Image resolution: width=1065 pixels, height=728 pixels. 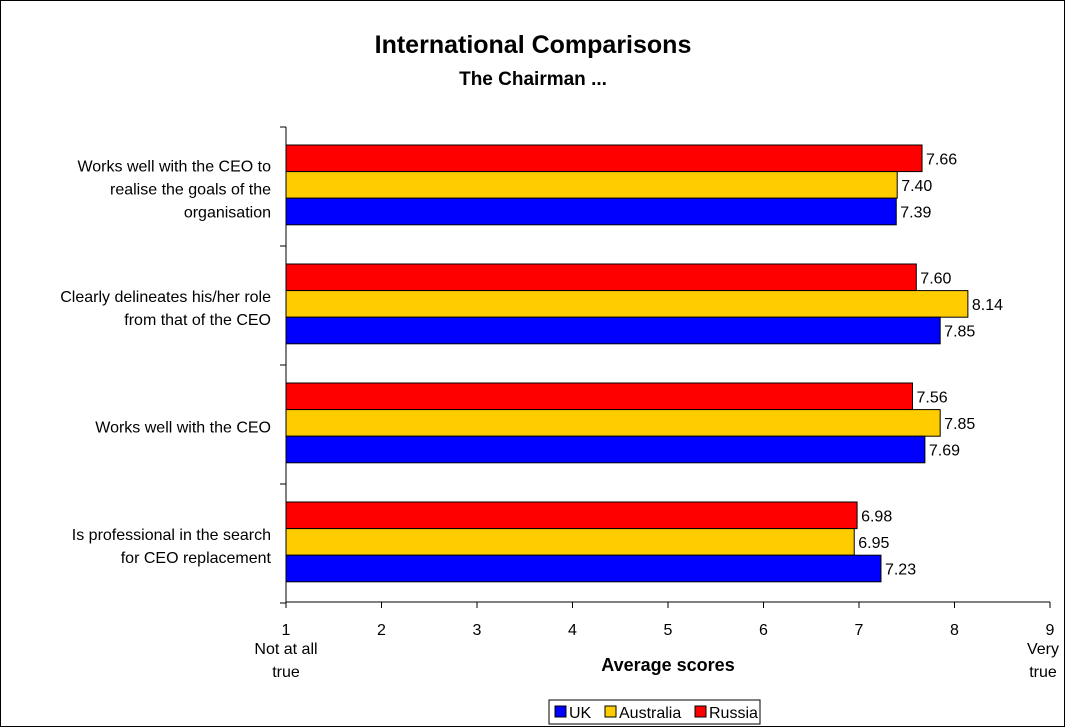 I want to click on x-tick-label: 3, so click(x=477, y=630).